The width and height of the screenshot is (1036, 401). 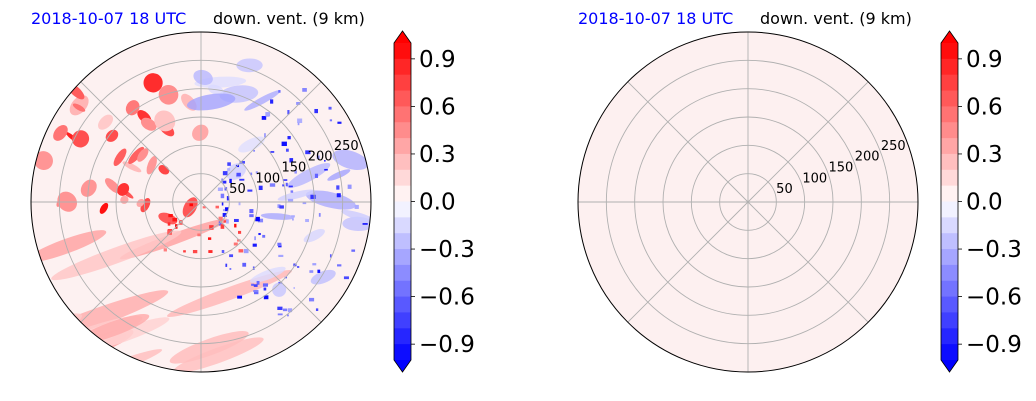 I want to click on colorbar-tick-label: 0.3, so click(x=437, y=155).